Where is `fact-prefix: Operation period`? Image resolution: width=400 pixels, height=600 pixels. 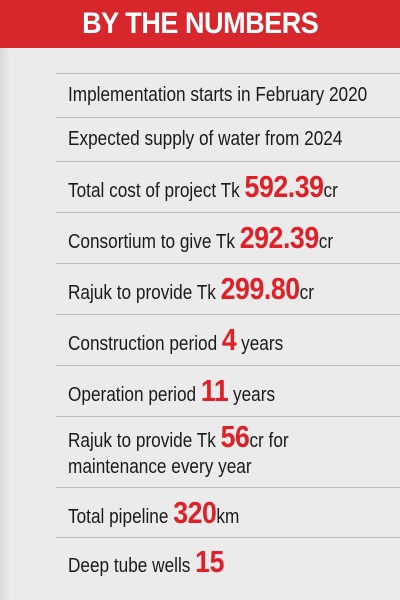
fact-prefix: Operation period is located at coordinates (134, 395).